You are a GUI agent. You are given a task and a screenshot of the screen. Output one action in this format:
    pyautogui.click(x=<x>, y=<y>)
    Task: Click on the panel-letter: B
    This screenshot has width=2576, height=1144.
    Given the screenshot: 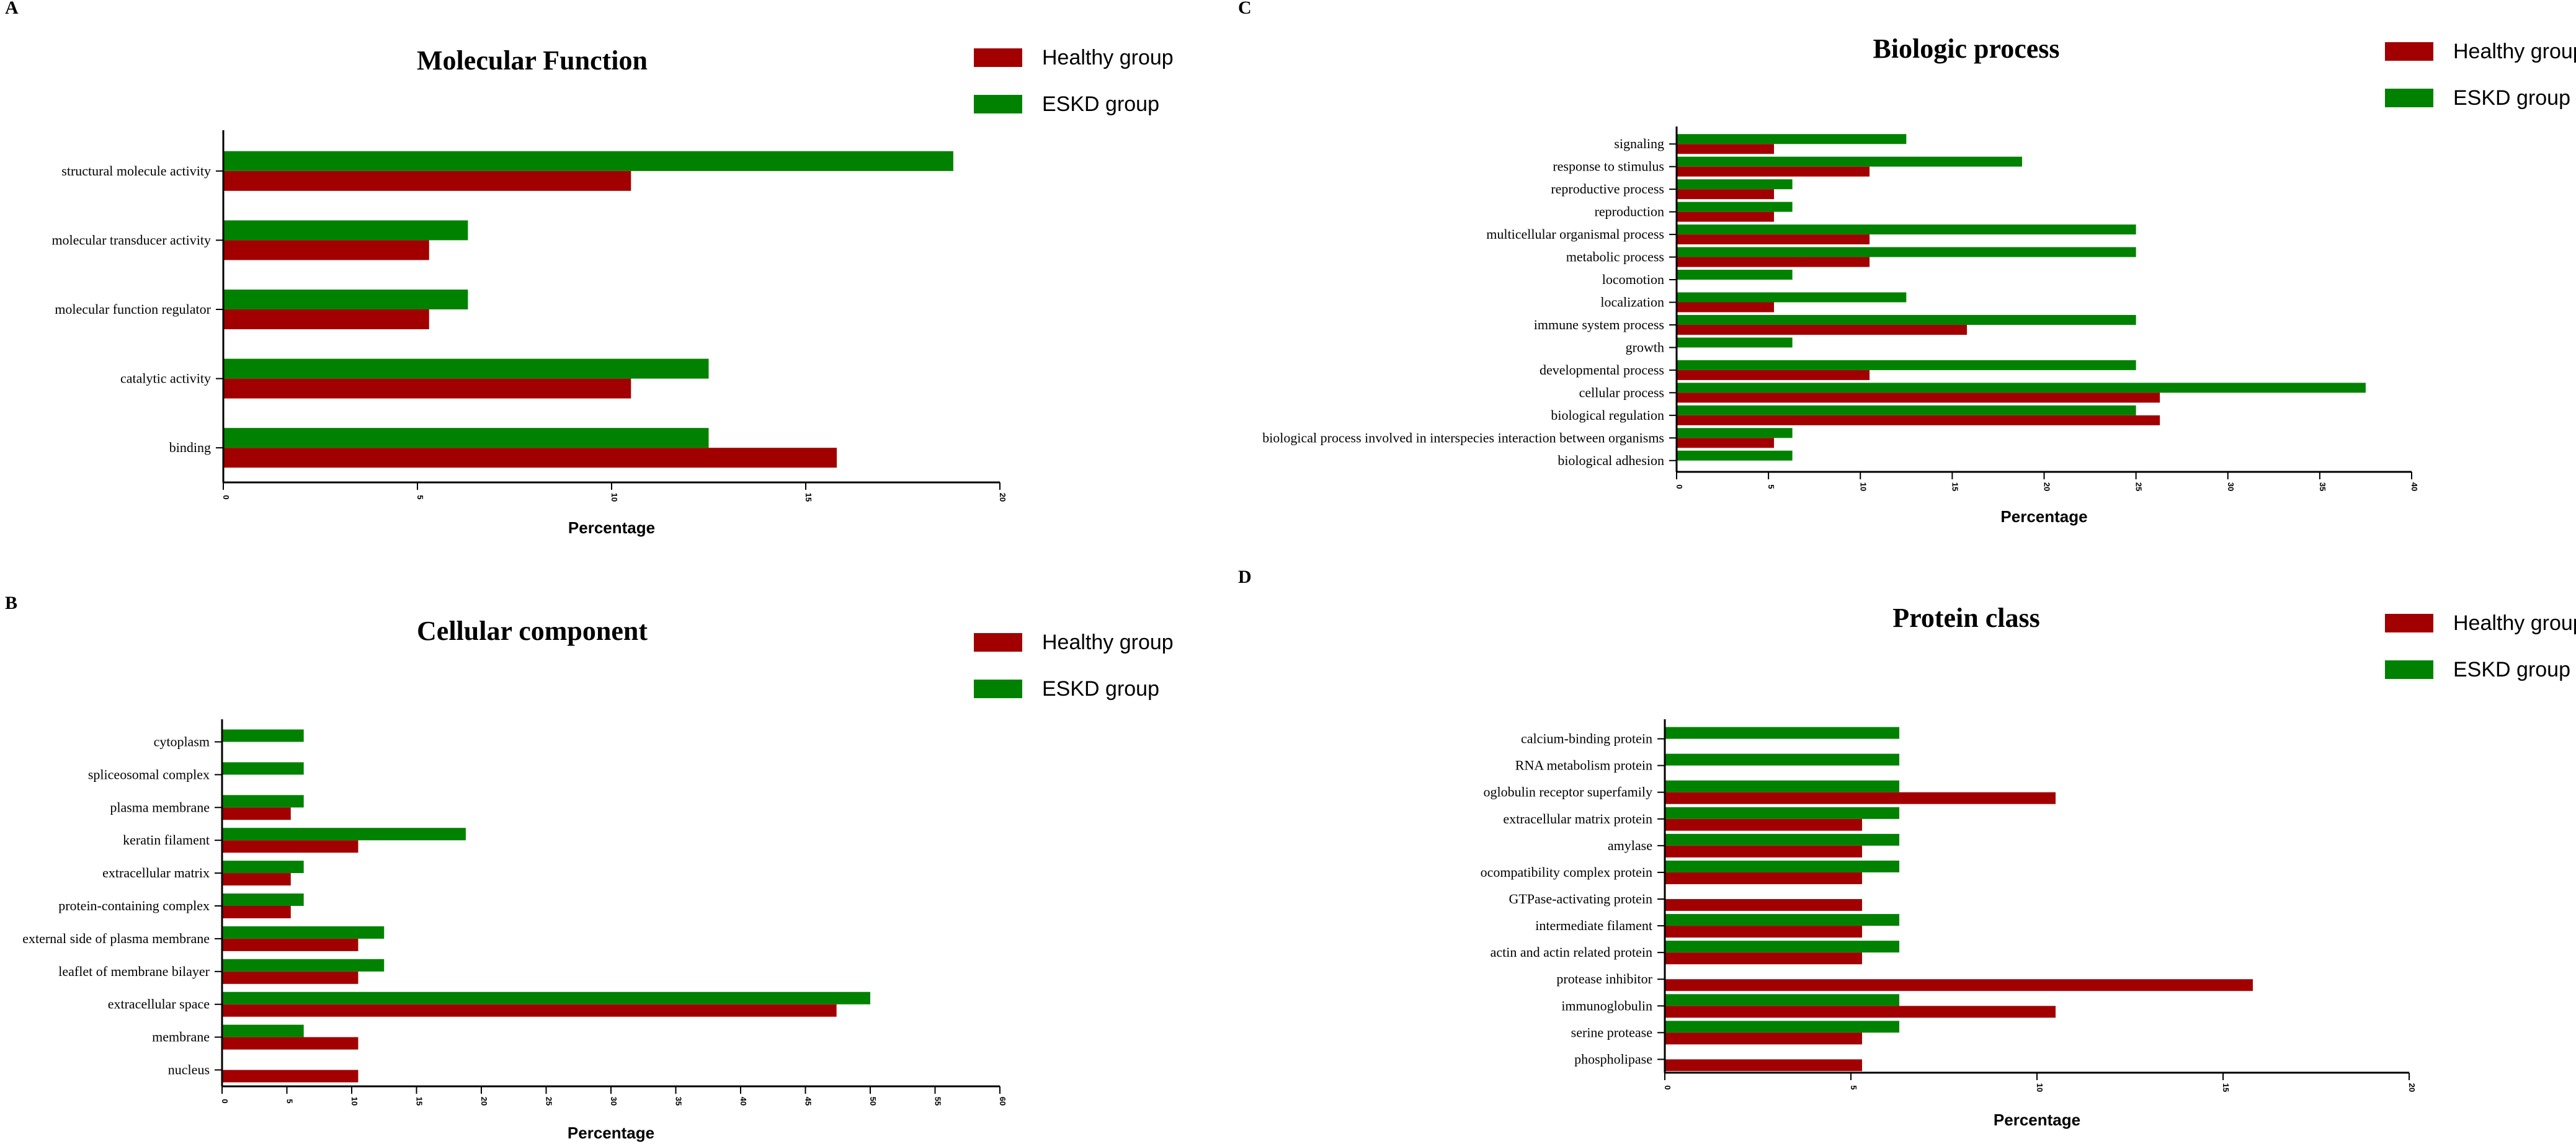 What is the action you would take?
    pyautogui.click(x=11, y=603)
    